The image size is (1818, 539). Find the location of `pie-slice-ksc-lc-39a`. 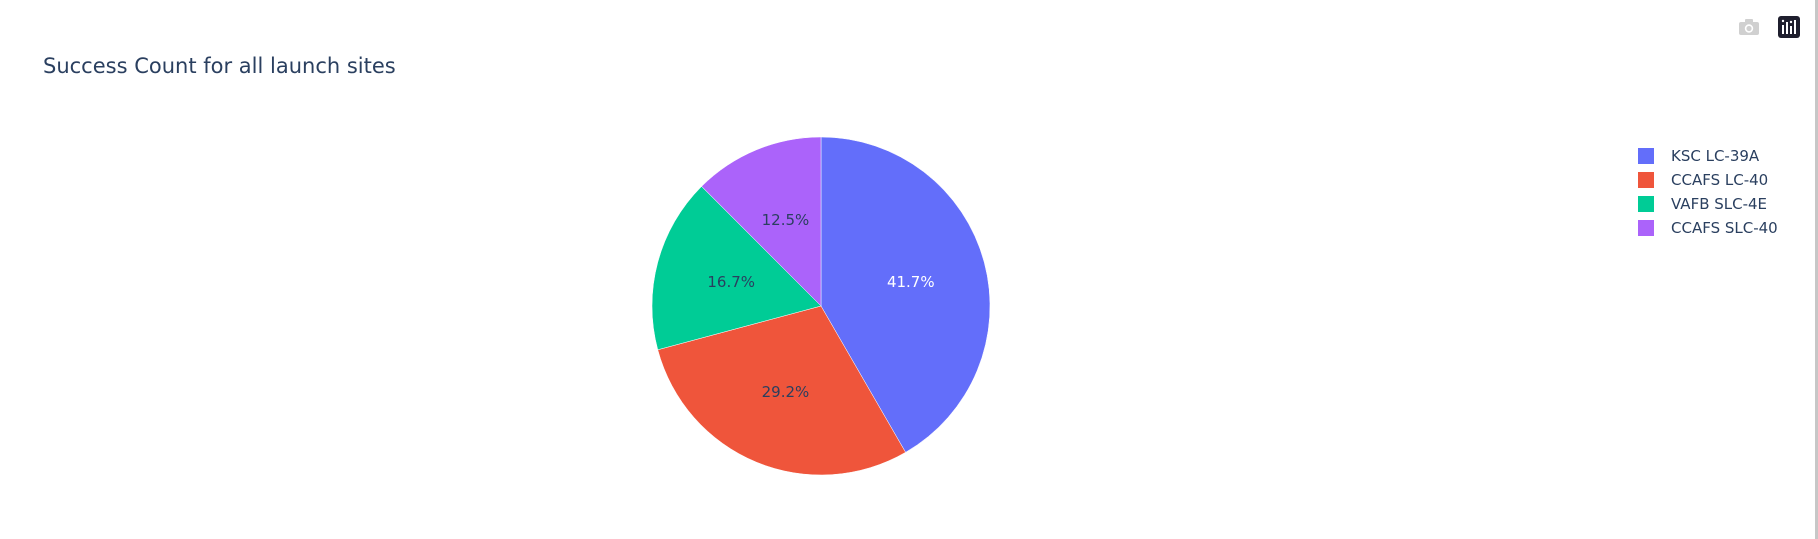

pie-slice-ksc-lc-39a is located at coordinates (905, 294).